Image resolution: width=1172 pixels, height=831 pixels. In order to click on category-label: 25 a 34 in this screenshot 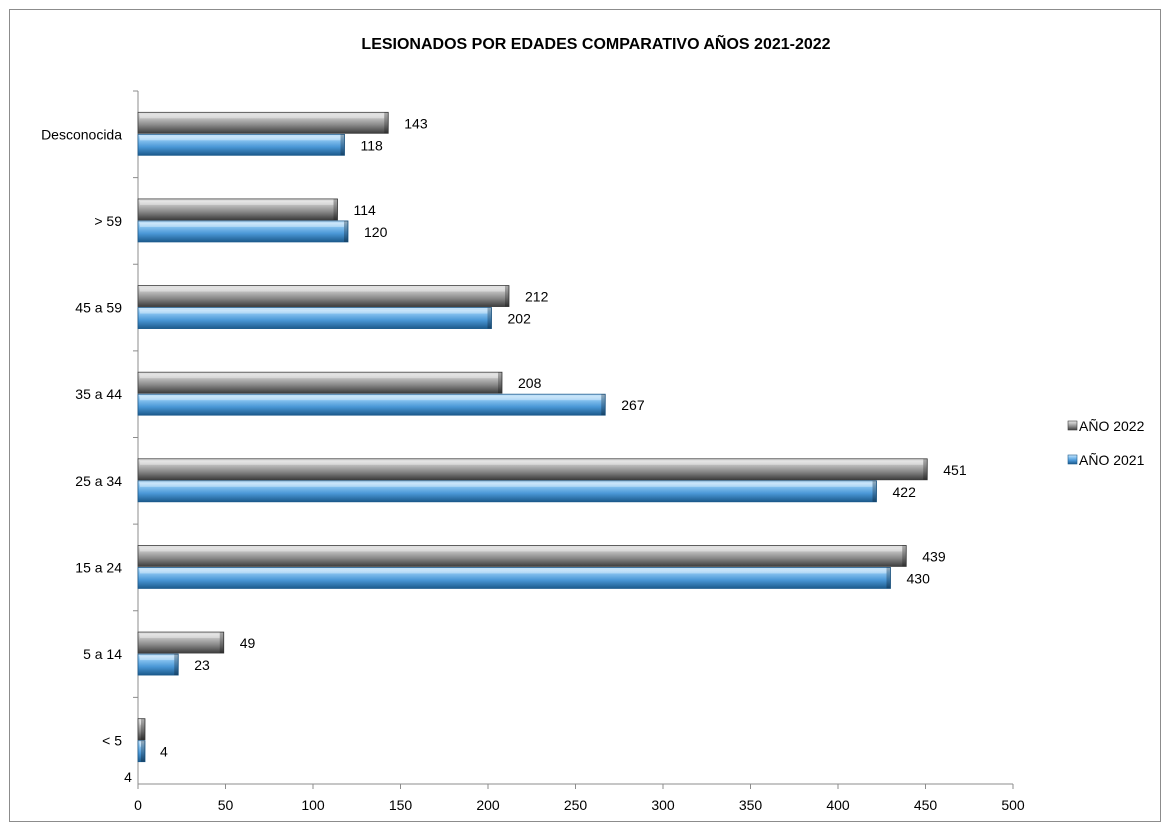, I will do `click(98, 481)`.